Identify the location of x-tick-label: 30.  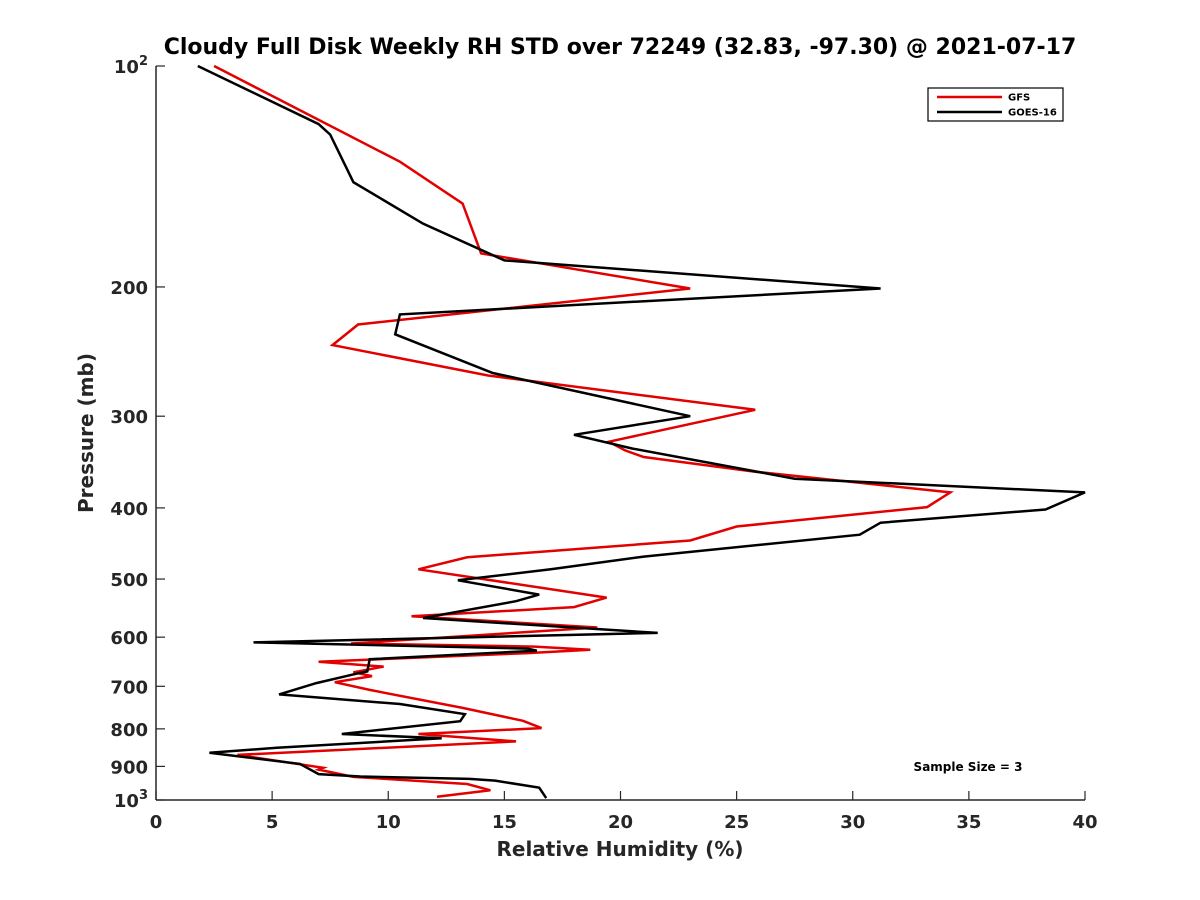
(852, 822).